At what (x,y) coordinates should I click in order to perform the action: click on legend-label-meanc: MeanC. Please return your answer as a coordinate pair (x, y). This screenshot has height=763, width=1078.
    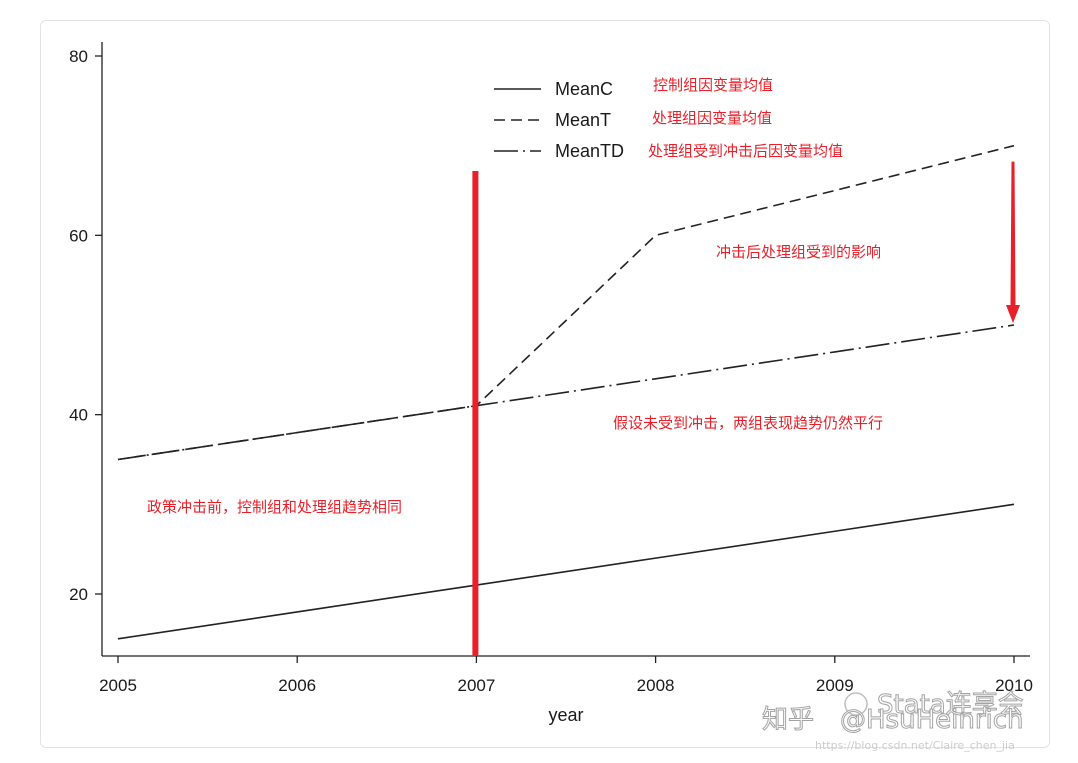
    Looking at the image, I should click on (584, 89).